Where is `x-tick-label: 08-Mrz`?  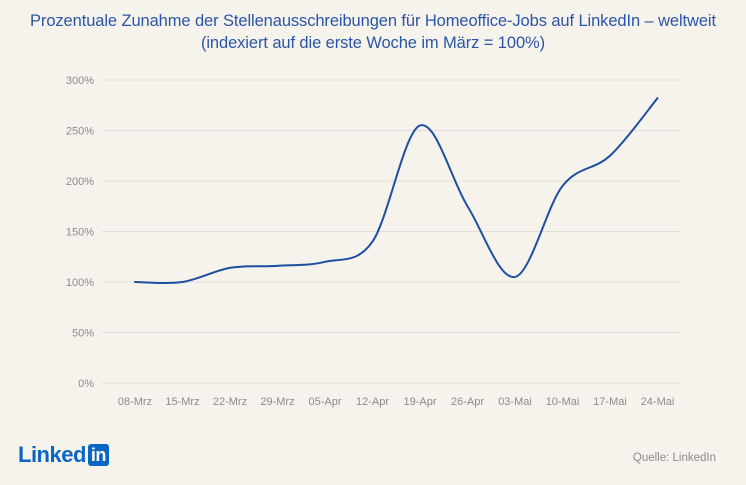 x-tick-label: 08-Mrz is located at coordinates (135, 402).